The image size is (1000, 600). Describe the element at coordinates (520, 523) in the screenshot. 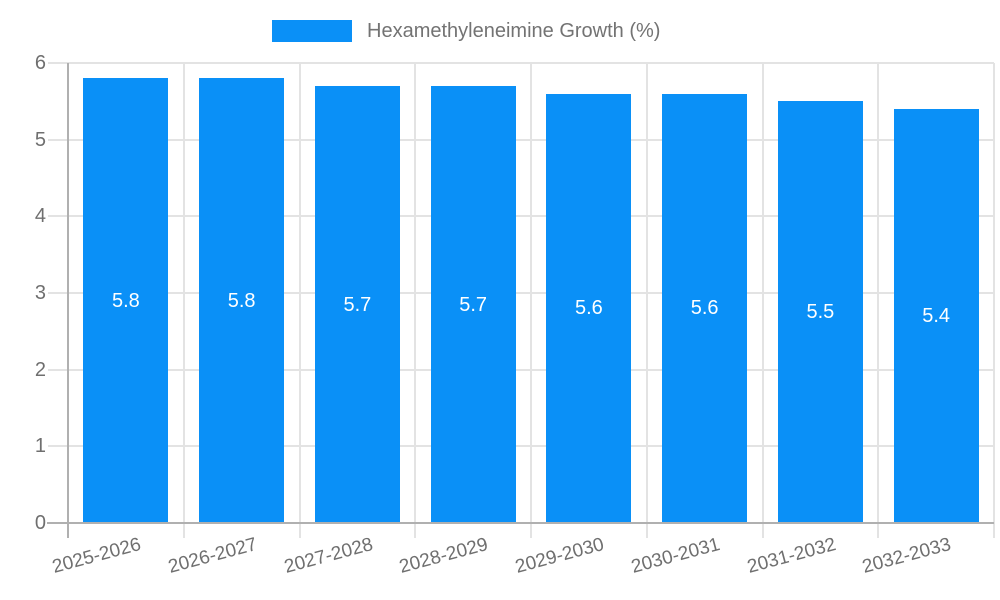

I see `x-axis-line` at that location.